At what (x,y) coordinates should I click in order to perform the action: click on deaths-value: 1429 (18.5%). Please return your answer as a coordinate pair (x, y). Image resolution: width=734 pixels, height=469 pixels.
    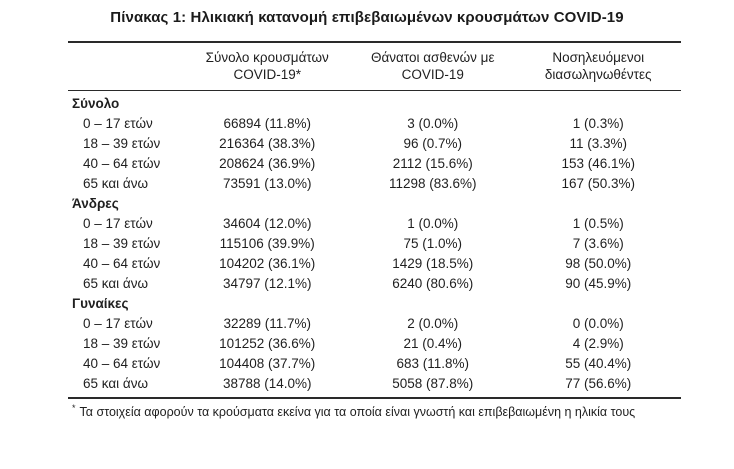
    Looking at the image, I should click on (433, 263).